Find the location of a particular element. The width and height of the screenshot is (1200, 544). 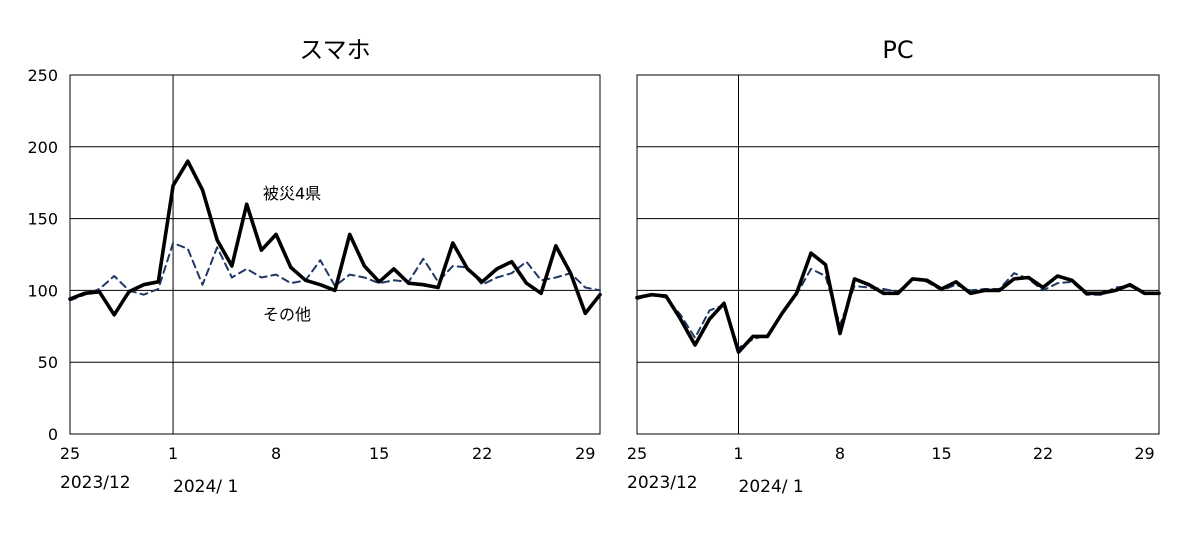

y-tick-label: 100 is located at coordinates (42, 290).